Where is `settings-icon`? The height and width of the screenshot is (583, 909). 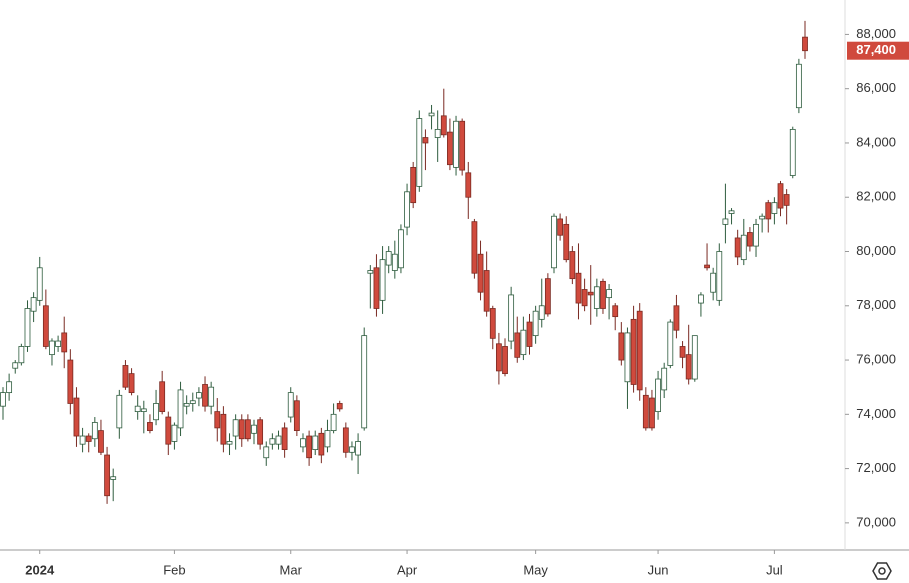 settings-icon is located at coordinates (882, 571).